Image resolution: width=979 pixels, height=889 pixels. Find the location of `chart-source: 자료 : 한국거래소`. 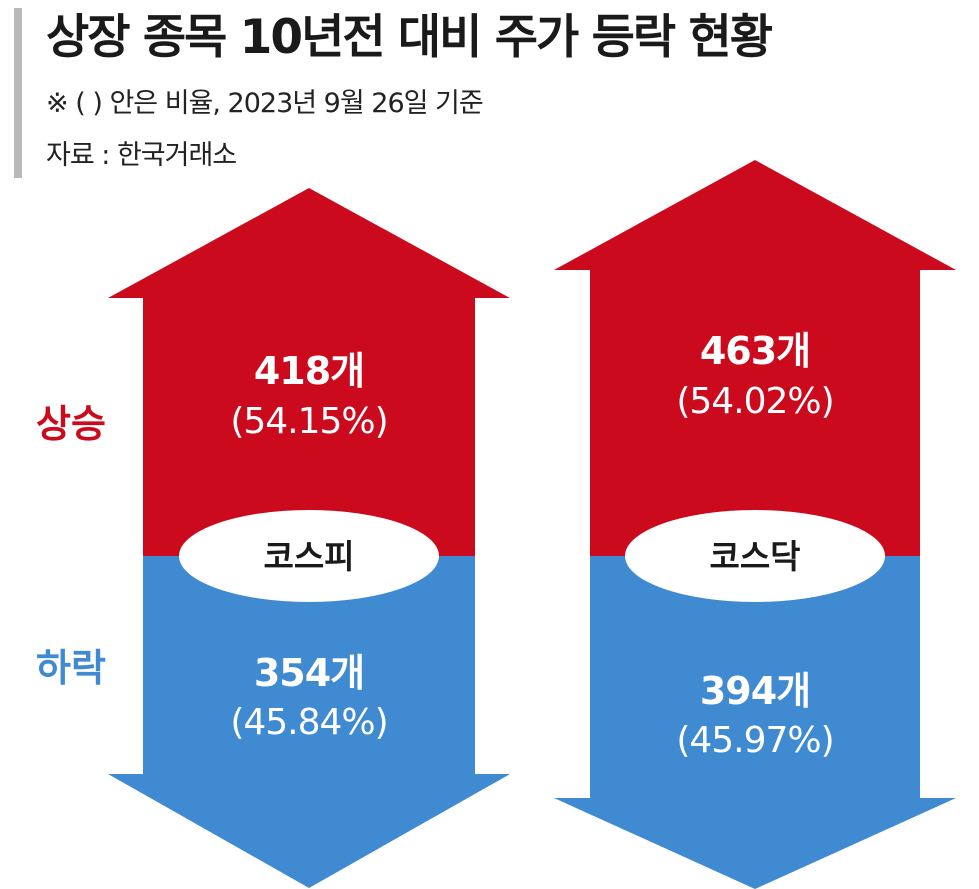

chart-source: 자료 : 한국거래소 is located at coordinates (141, 155).